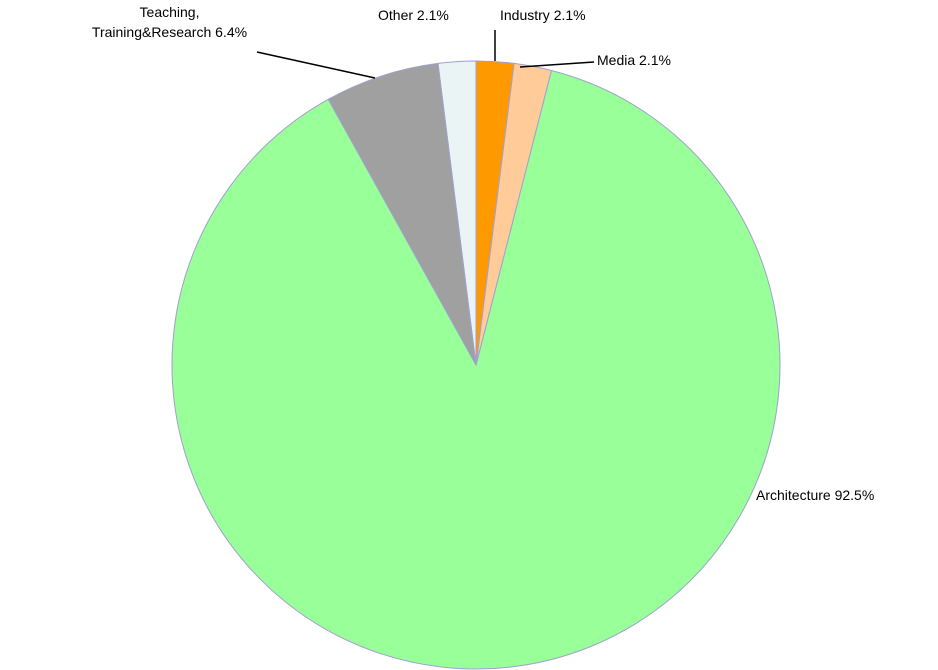 The height and width of the screenshot is (670, 938). What do you see at coordinates (396, 15) in the screenshot?
I see `slice-name: Other` at bounding box center [396, 15].